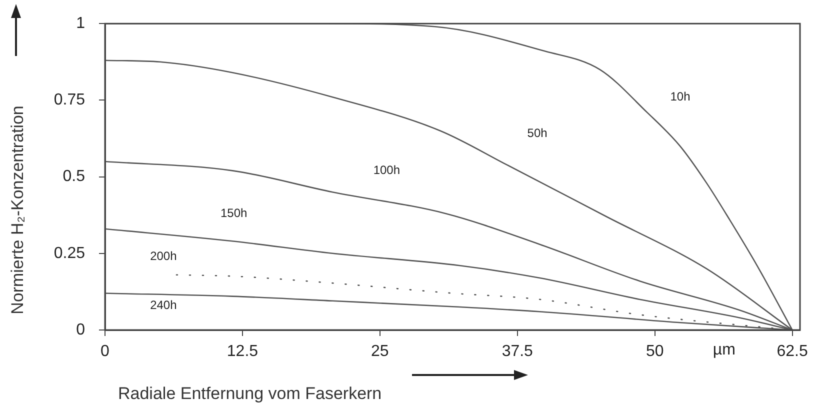  I want to click on y-tick-label: 1, so click(81, 23).